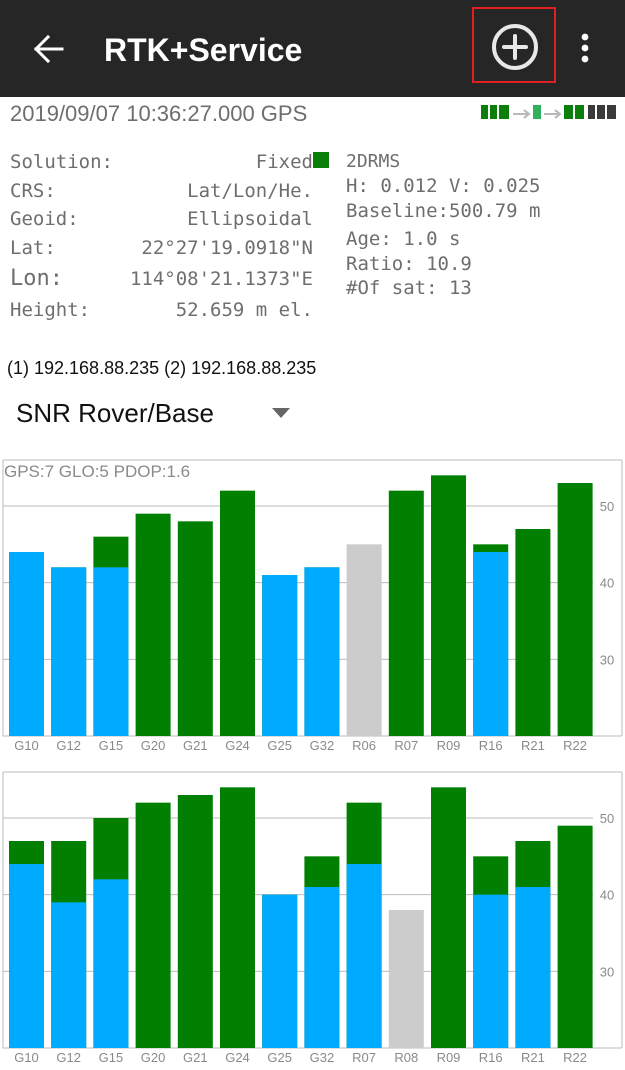  I want to click on add-button, so click(514, 45).